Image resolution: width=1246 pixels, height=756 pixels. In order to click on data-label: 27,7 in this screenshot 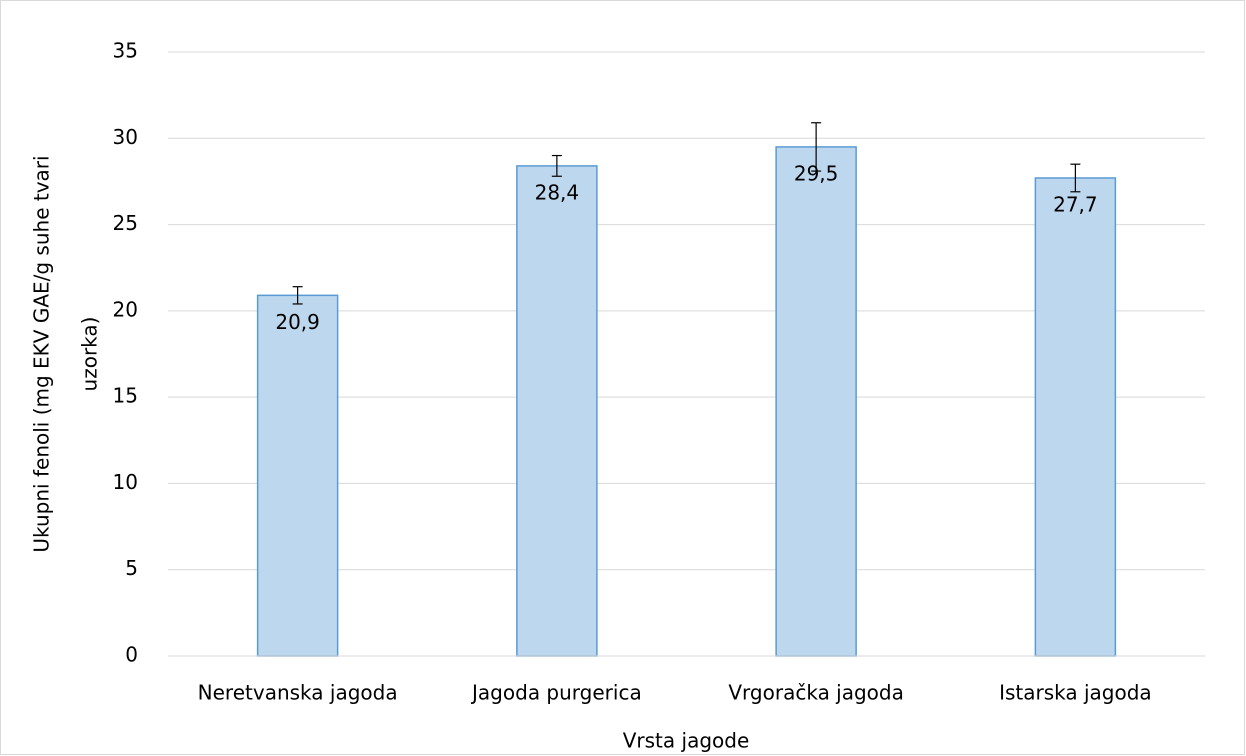, I will do `click(1075, 204)`.